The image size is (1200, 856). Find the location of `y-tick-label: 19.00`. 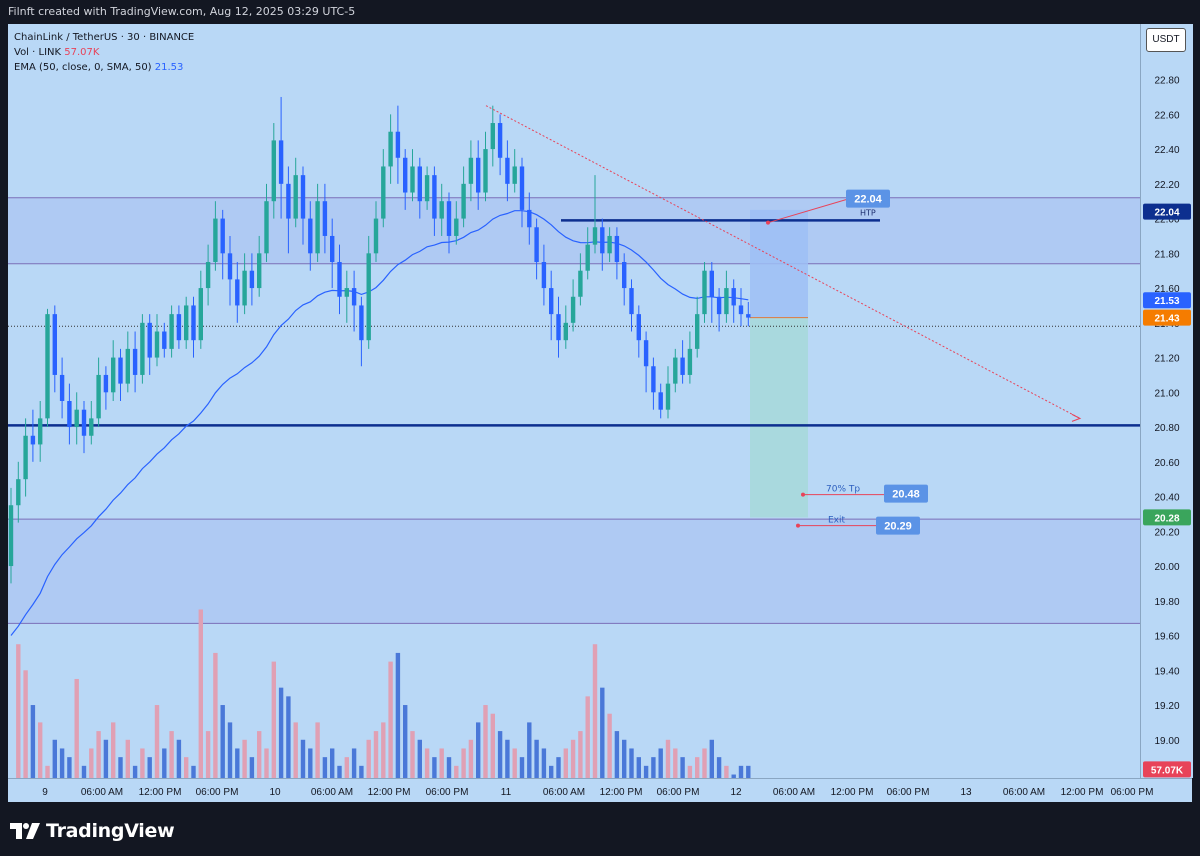

y-tick-label: 19.00 is located at coordinates (1166, 741).